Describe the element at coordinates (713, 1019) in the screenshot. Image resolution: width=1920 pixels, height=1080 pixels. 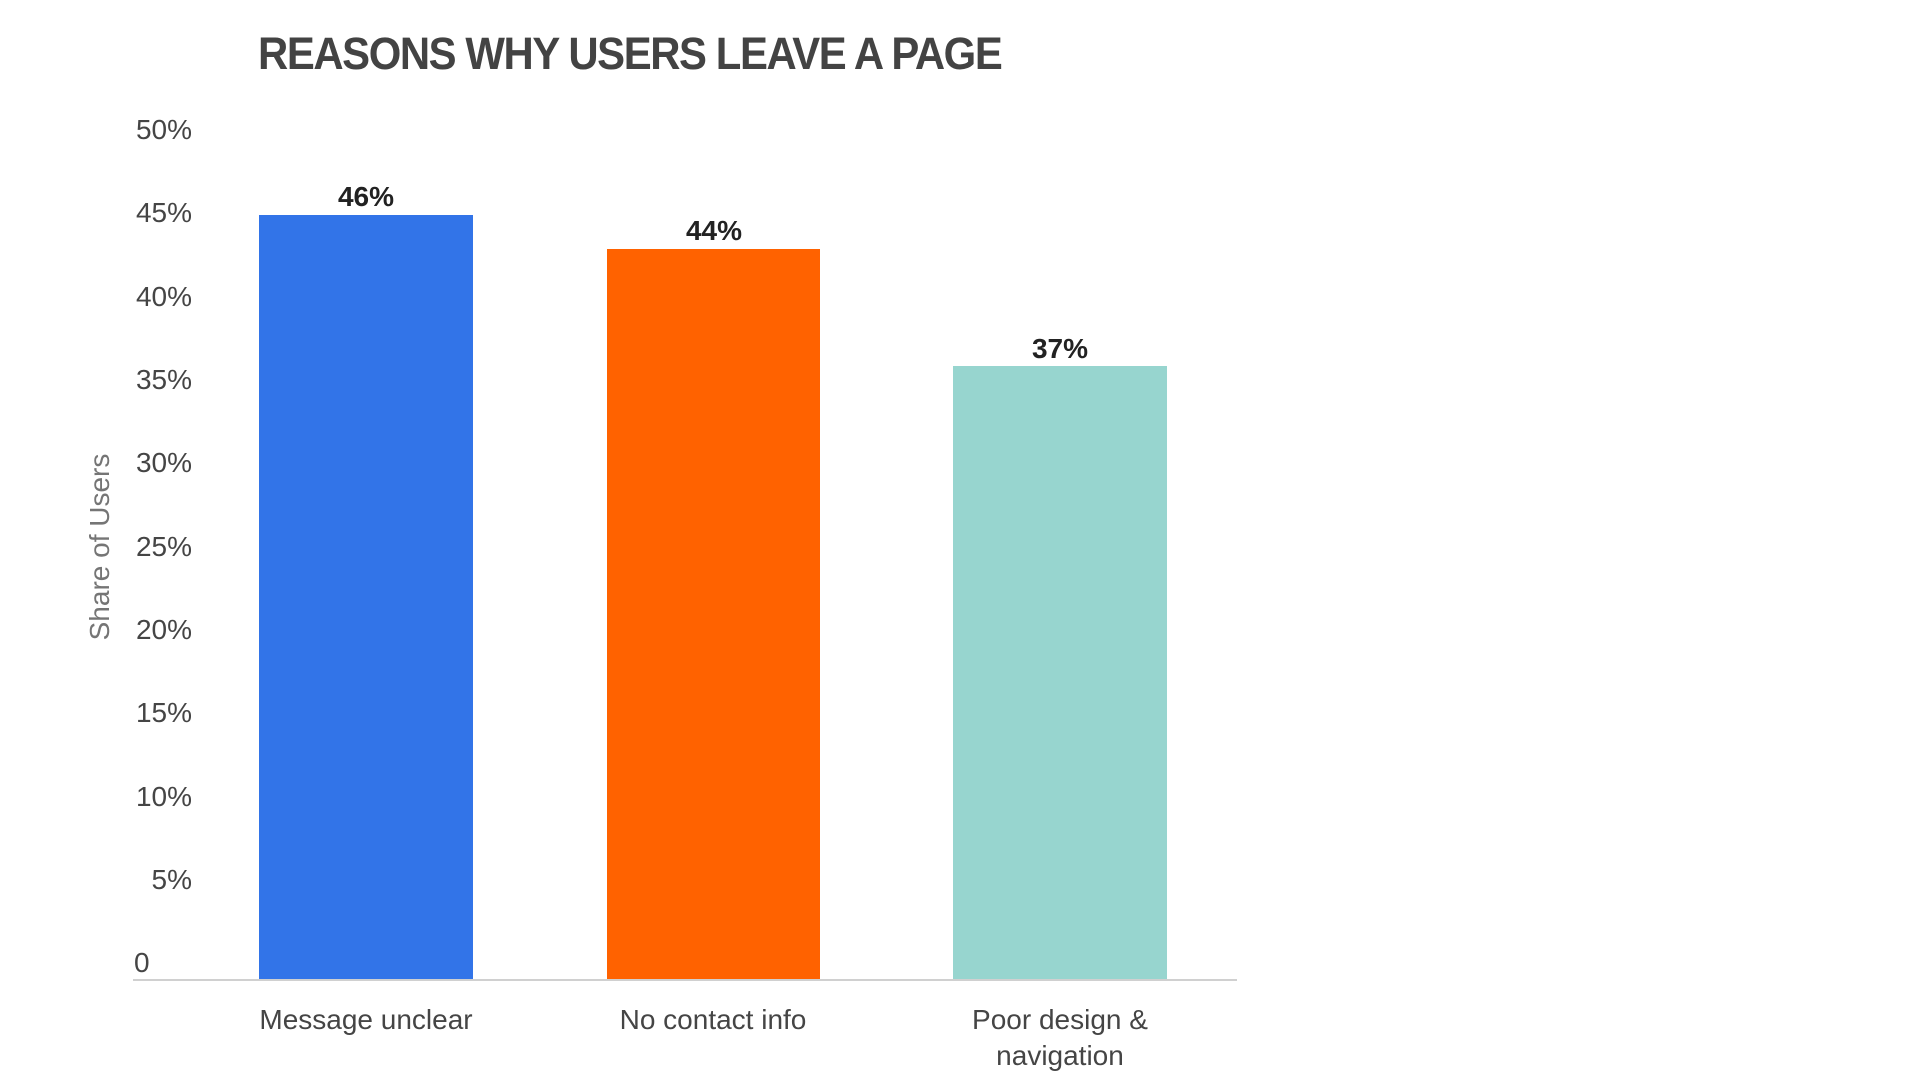
I see `x-category-label: No contact info` at that location.